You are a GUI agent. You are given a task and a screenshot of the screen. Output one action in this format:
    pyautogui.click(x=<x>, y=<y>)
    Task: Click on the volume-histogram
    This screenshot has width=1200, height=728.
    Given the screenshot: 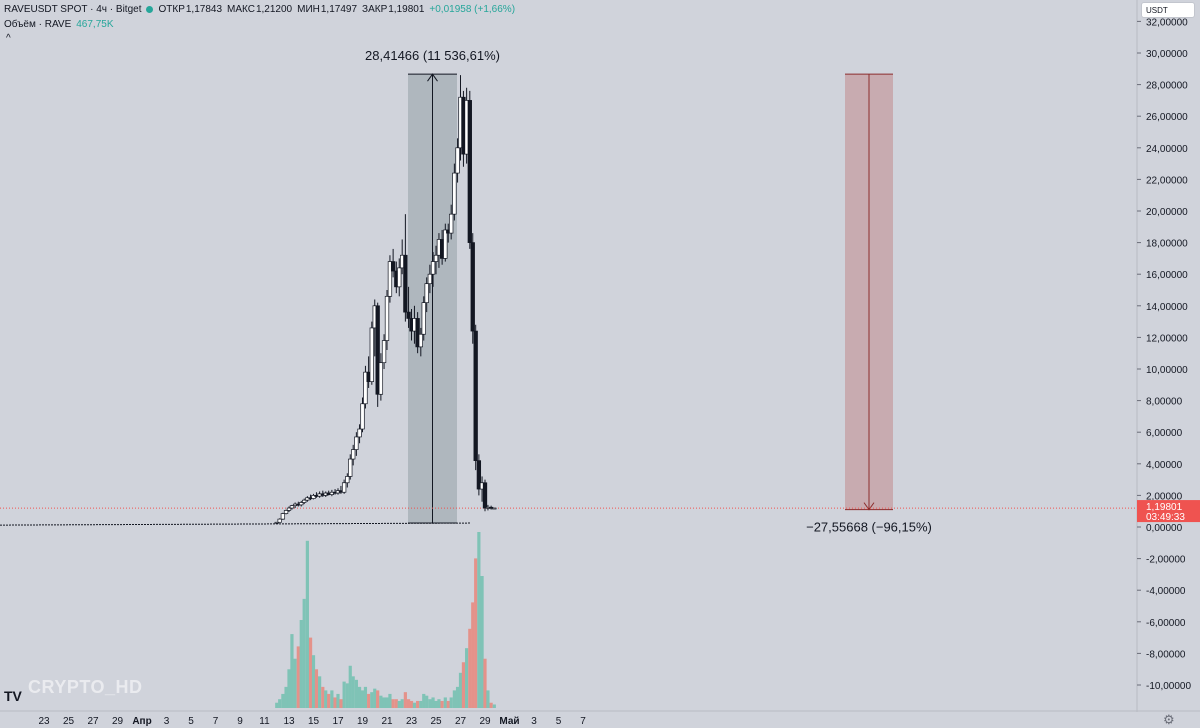 What is the action you would take?
    pyautogui.click(x=385, y=620)
    